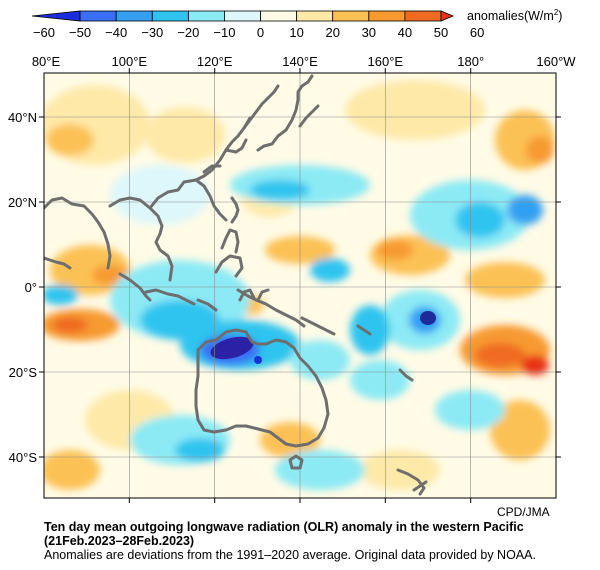 This screenshot has width=600, height=570. Describe the element at coordinates (477, 32) in the screenshot. I see `colorbar-tick-label: 60` at that location.